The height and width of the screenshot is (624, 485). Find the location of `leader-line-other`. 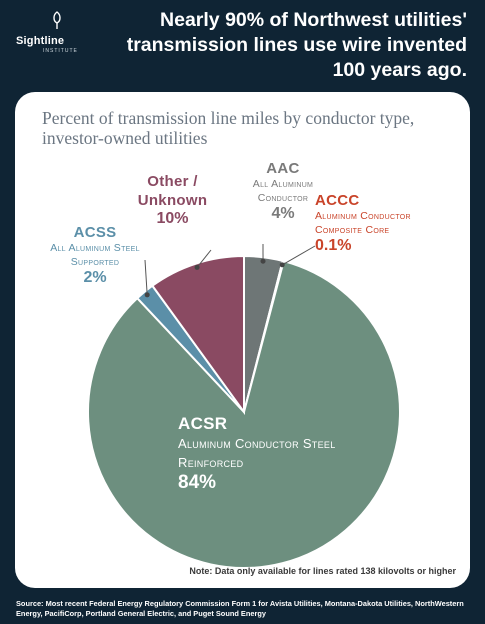

leader-line-other is located at coordinates (204, 258).